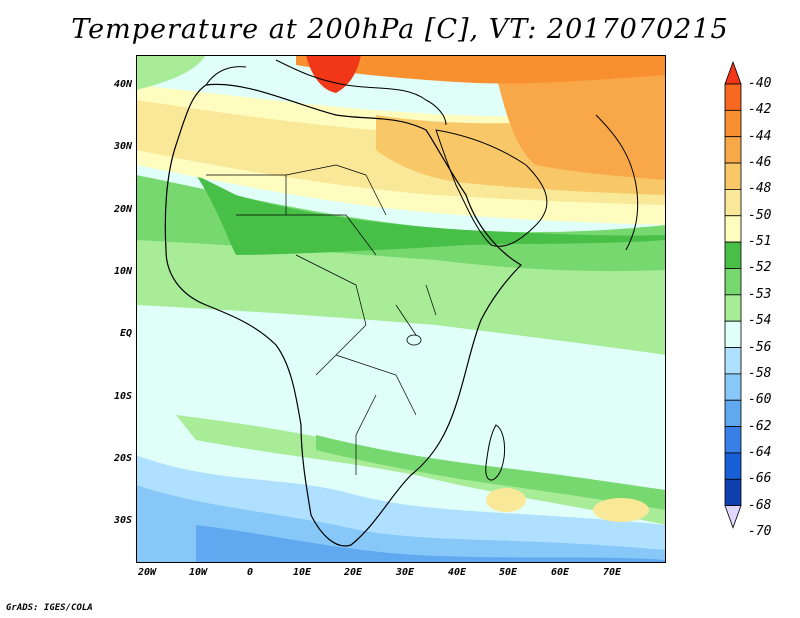 The image size is (800, 618). Describe the element at coordinates (760, 321) in the screenshot. I see `colorbar-level-label: -54` at that location.